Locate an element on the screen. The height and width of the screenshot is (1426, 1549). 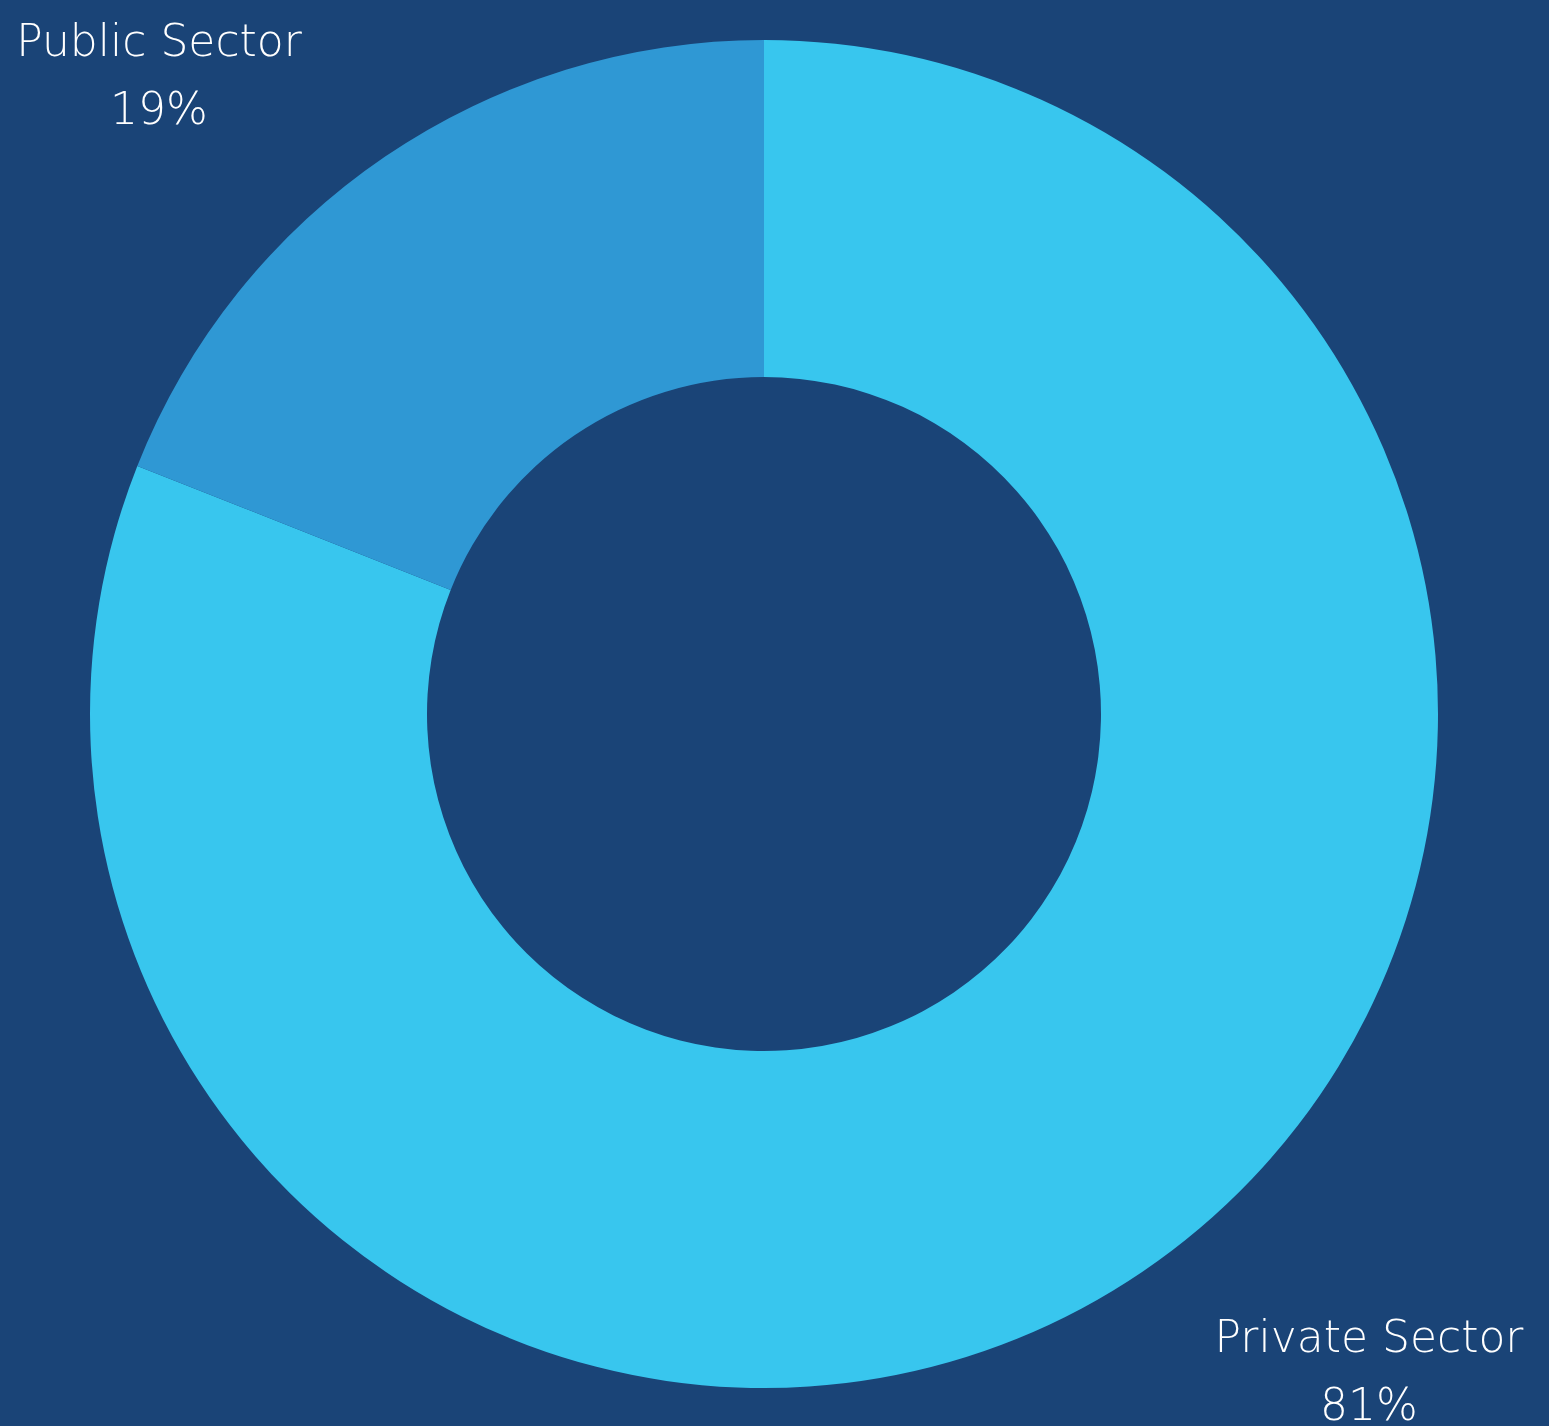
slice-label: Public Sector is located at coordinates (159, 40).